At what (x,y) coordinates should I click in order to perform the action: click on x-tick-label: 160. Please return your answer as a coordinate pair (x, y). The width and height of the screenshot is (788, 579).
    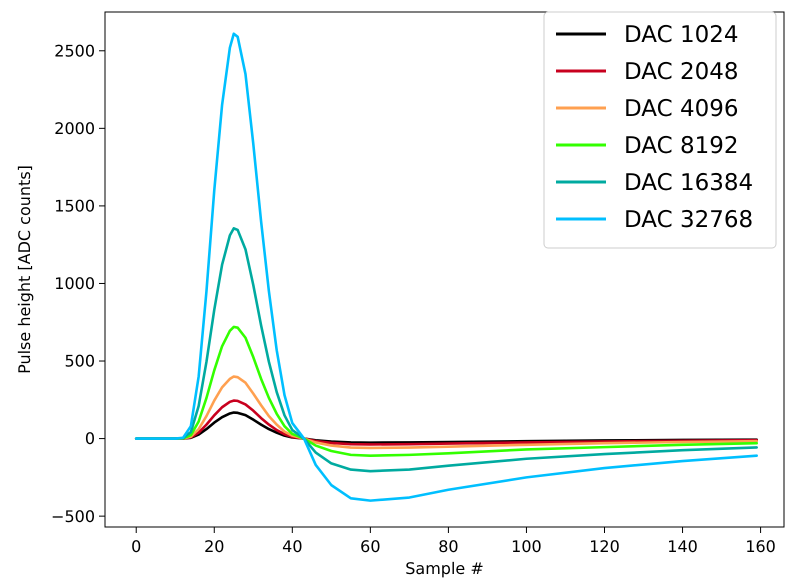
    Looking at the image, I should click on (760, 546).